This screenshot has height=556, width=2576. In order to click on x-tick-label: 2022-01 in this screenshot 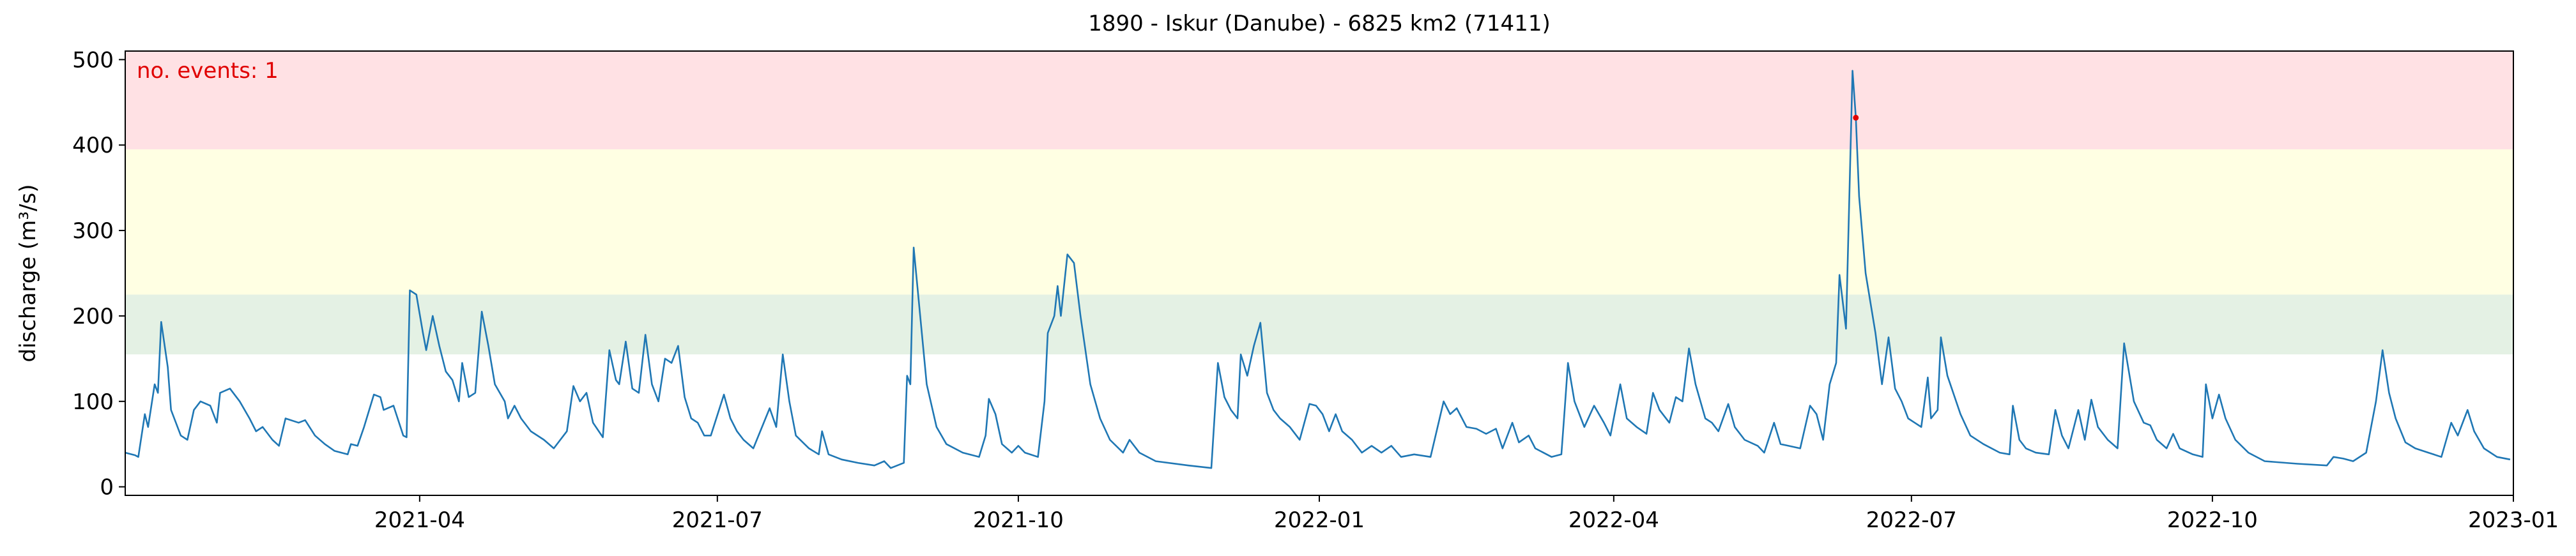, I will do `click(1319, 520)`.